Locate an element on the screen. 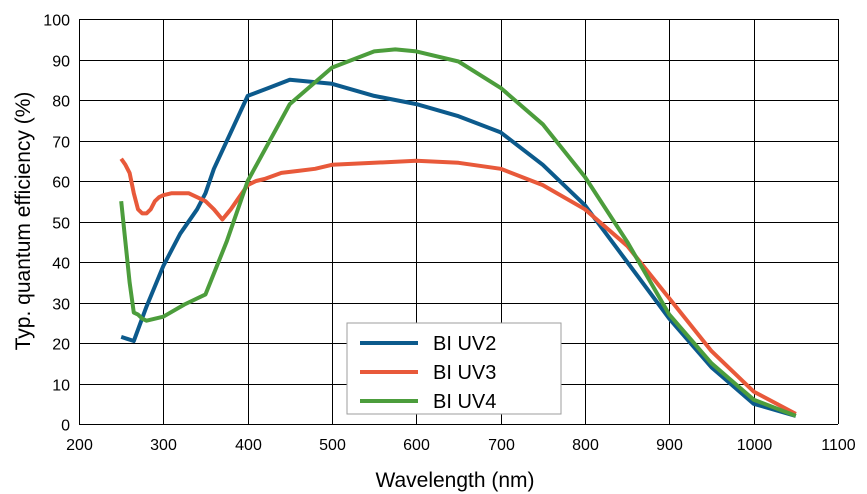 This screenshot has height=494, width=867. y-tick-label: 20 is located at coordinates (61, 345).